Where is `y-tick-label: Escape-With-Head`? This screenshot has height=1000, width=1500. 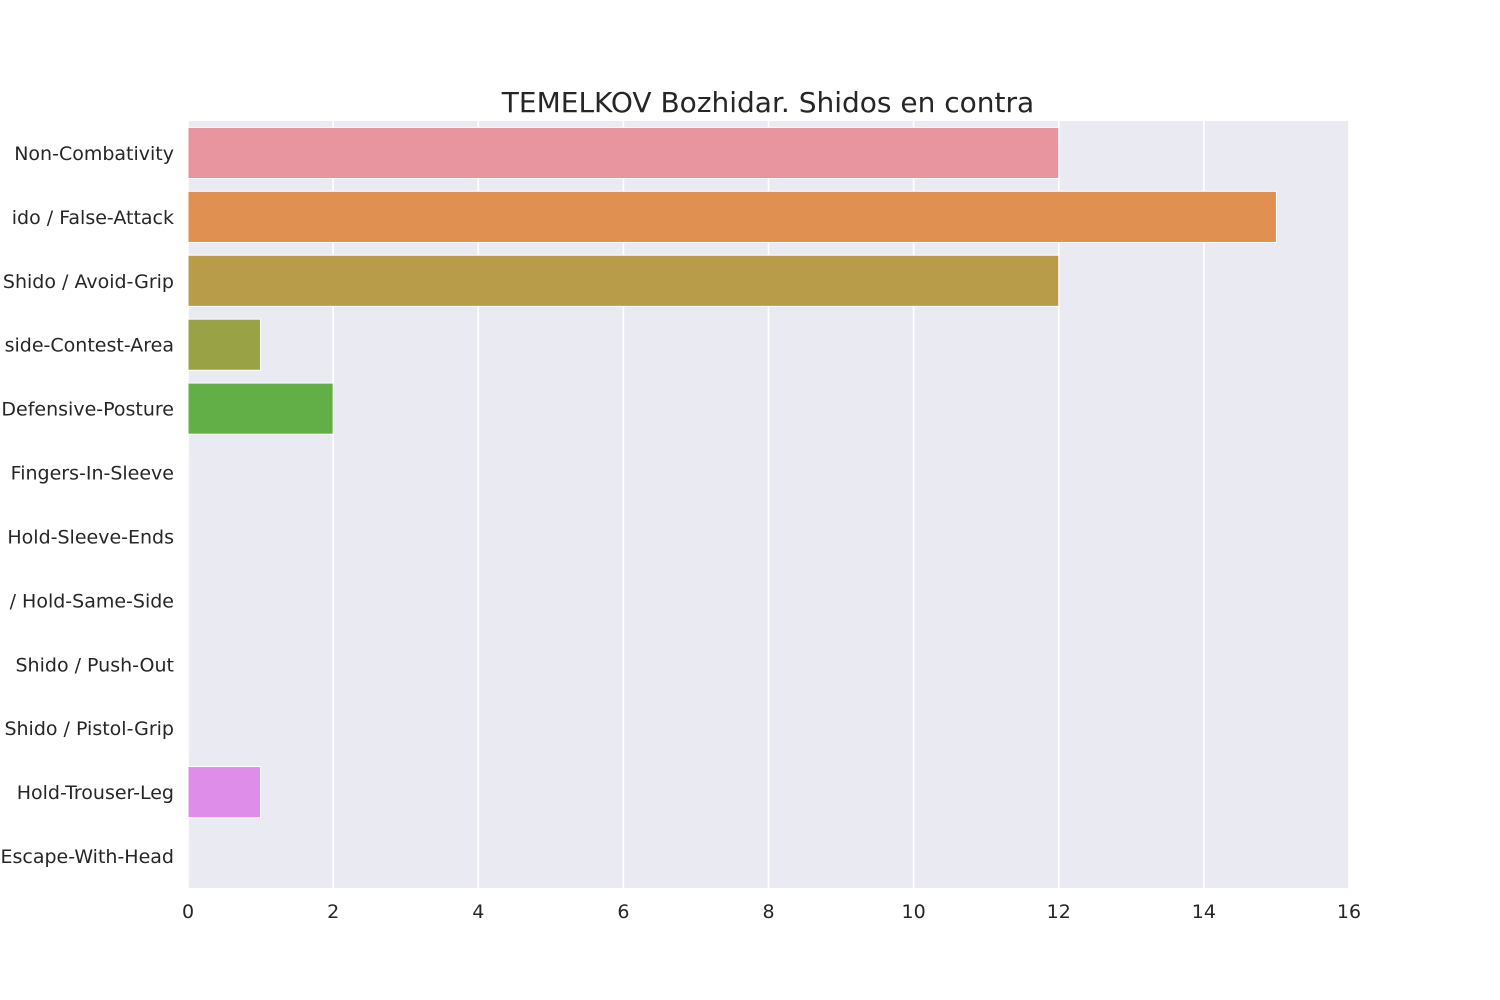 y-tick-label: Escape-With-Head is located at coordinates (87, 857).